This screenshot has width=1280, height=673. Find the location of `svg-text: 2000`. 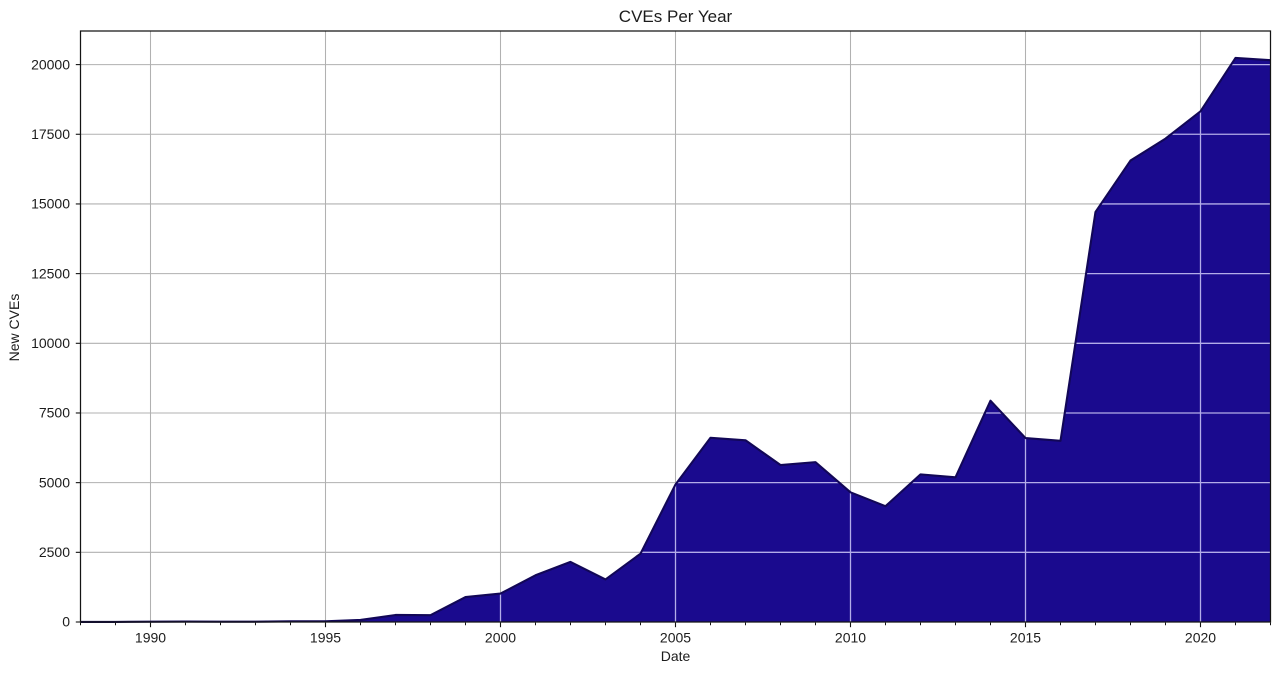

svg-text: 2000 is located at coordinates (500, 638).